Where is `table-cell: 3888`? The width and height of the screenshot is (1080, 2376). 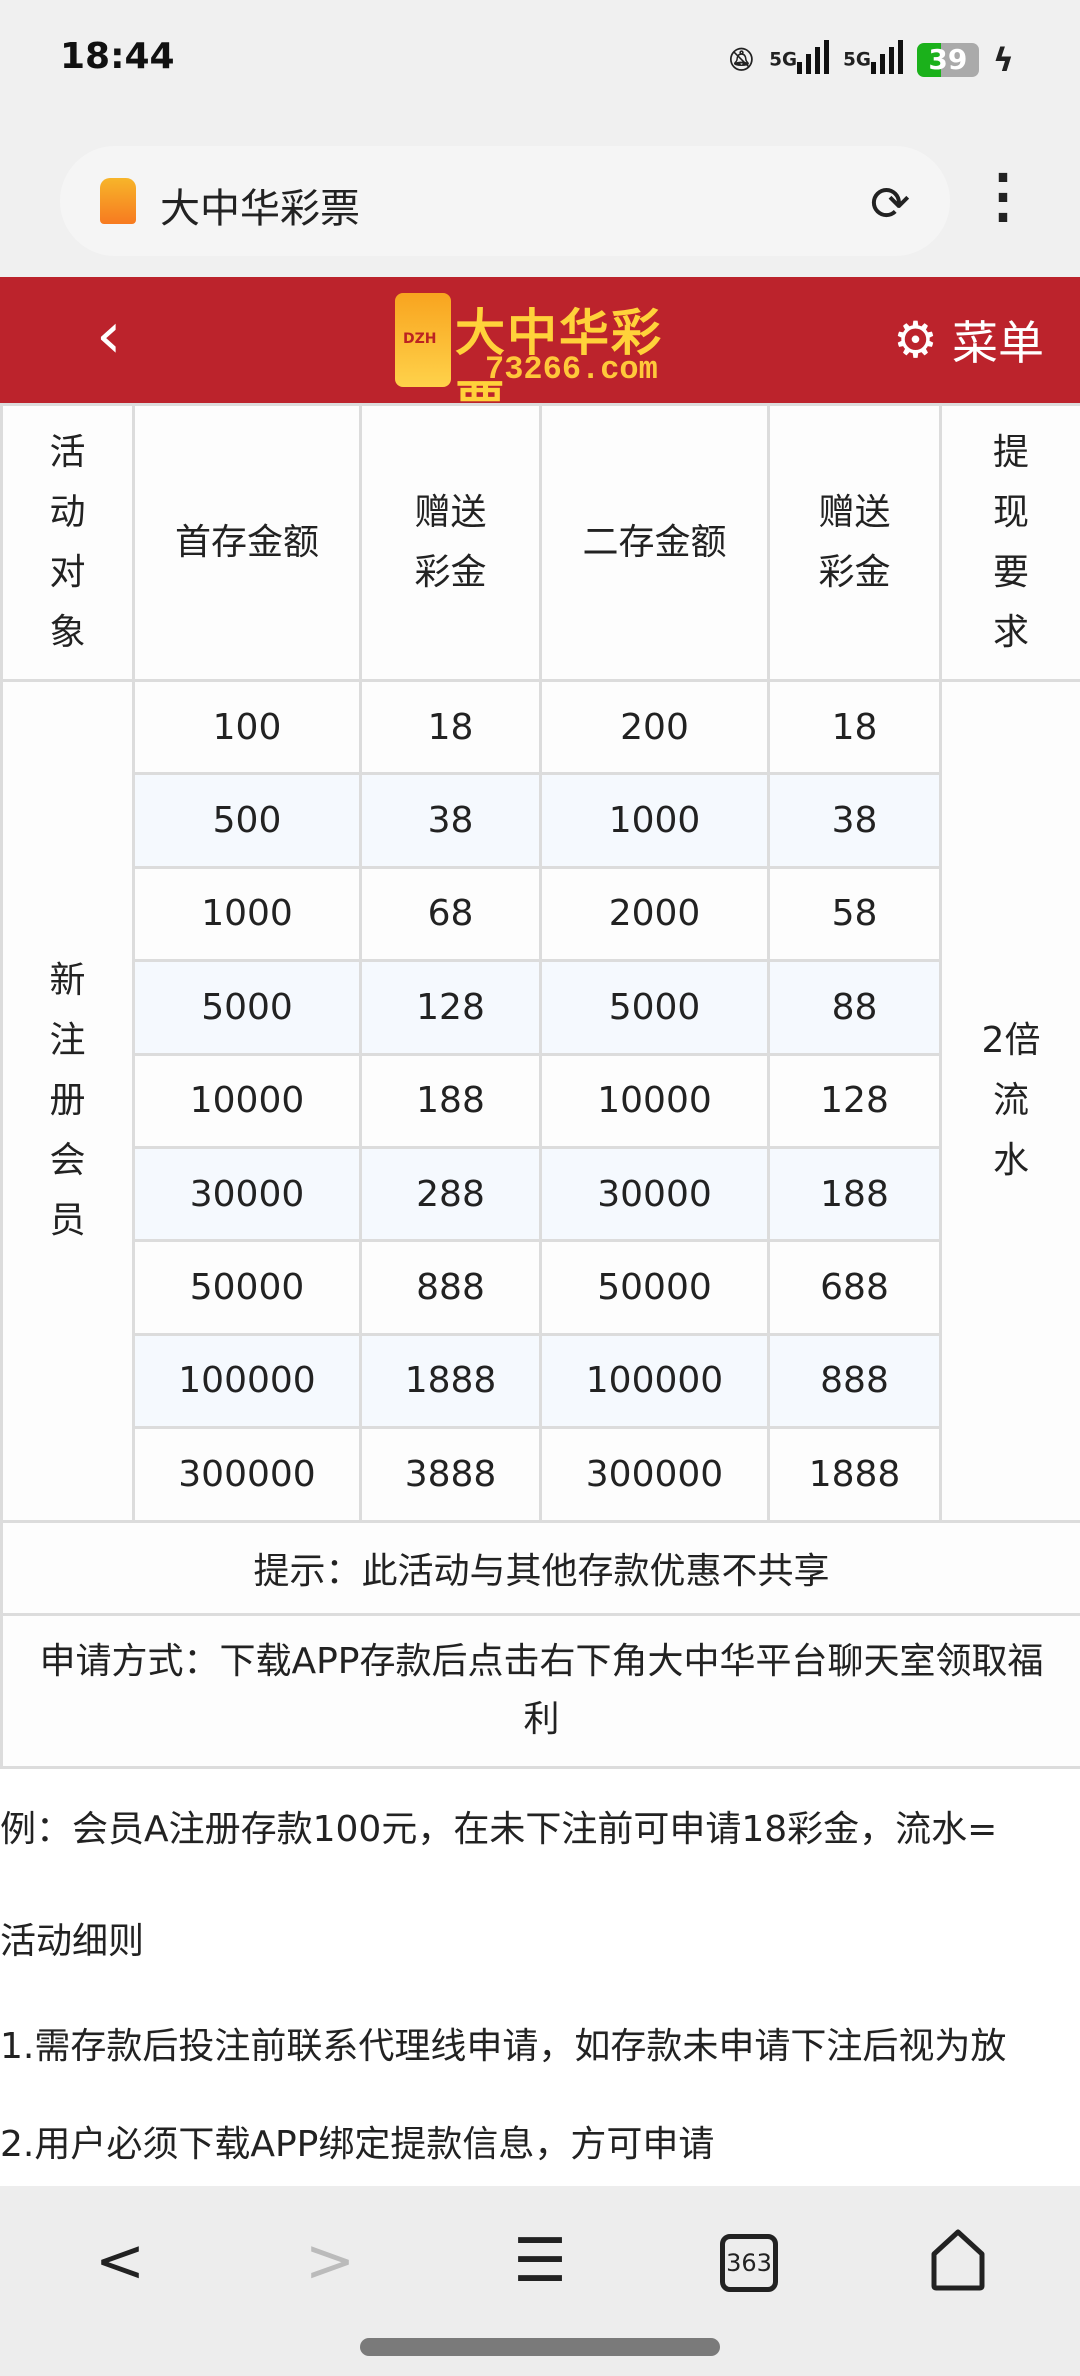 table-cell: 3888 is located at coordinates (450, 1474).